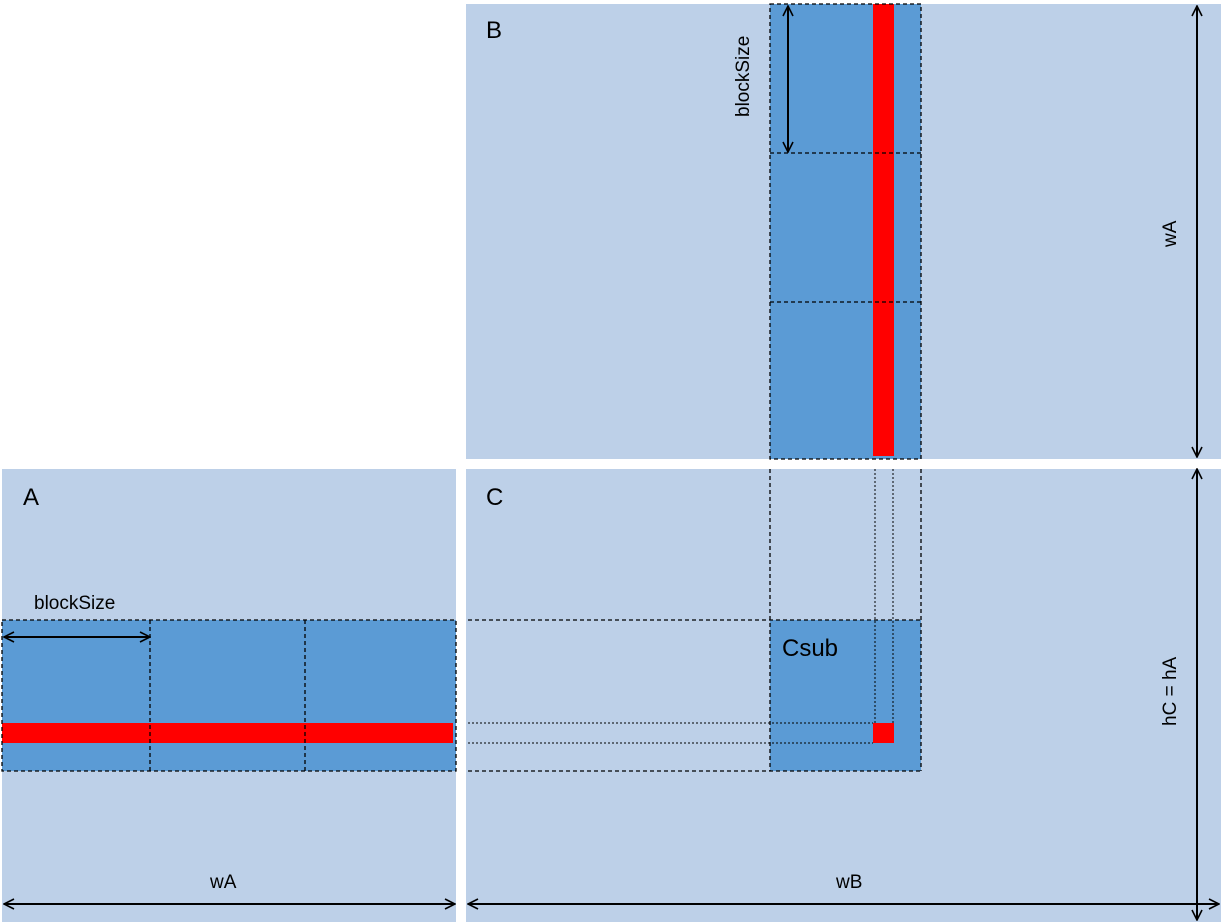  What do you see at coordinates (1170, 234) in the screenshot?
I see `label-wa-right: wA` at bounding box center [1170, 234].